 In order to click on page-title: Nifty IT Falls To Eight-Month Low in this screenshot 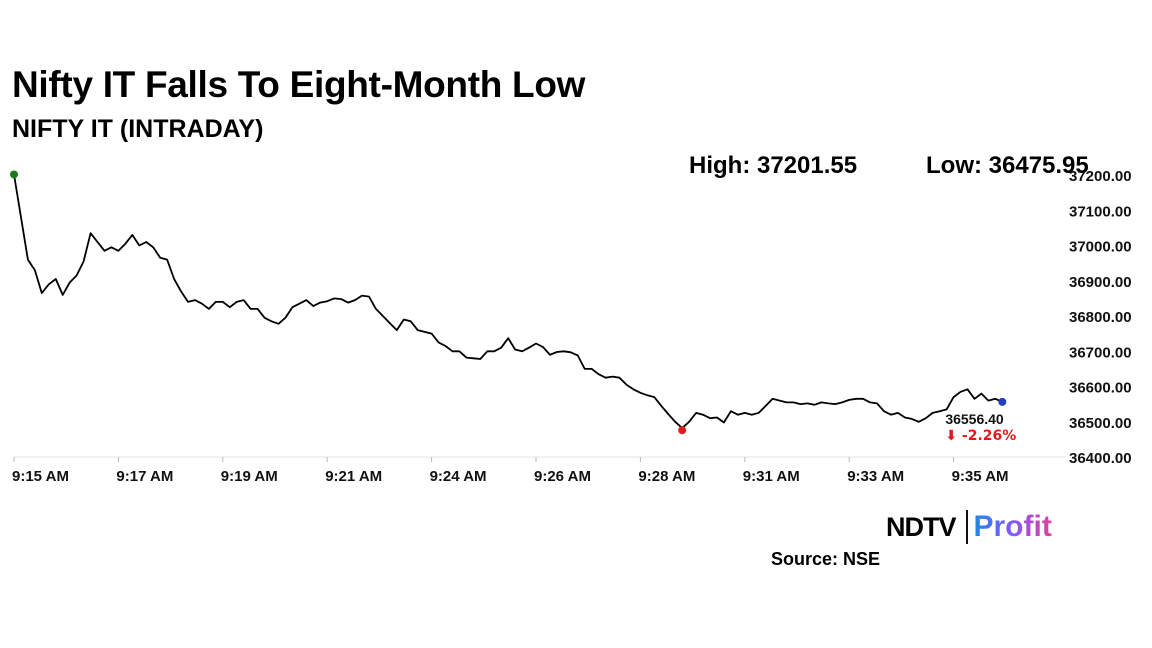, I will do `click(299, 84)`.